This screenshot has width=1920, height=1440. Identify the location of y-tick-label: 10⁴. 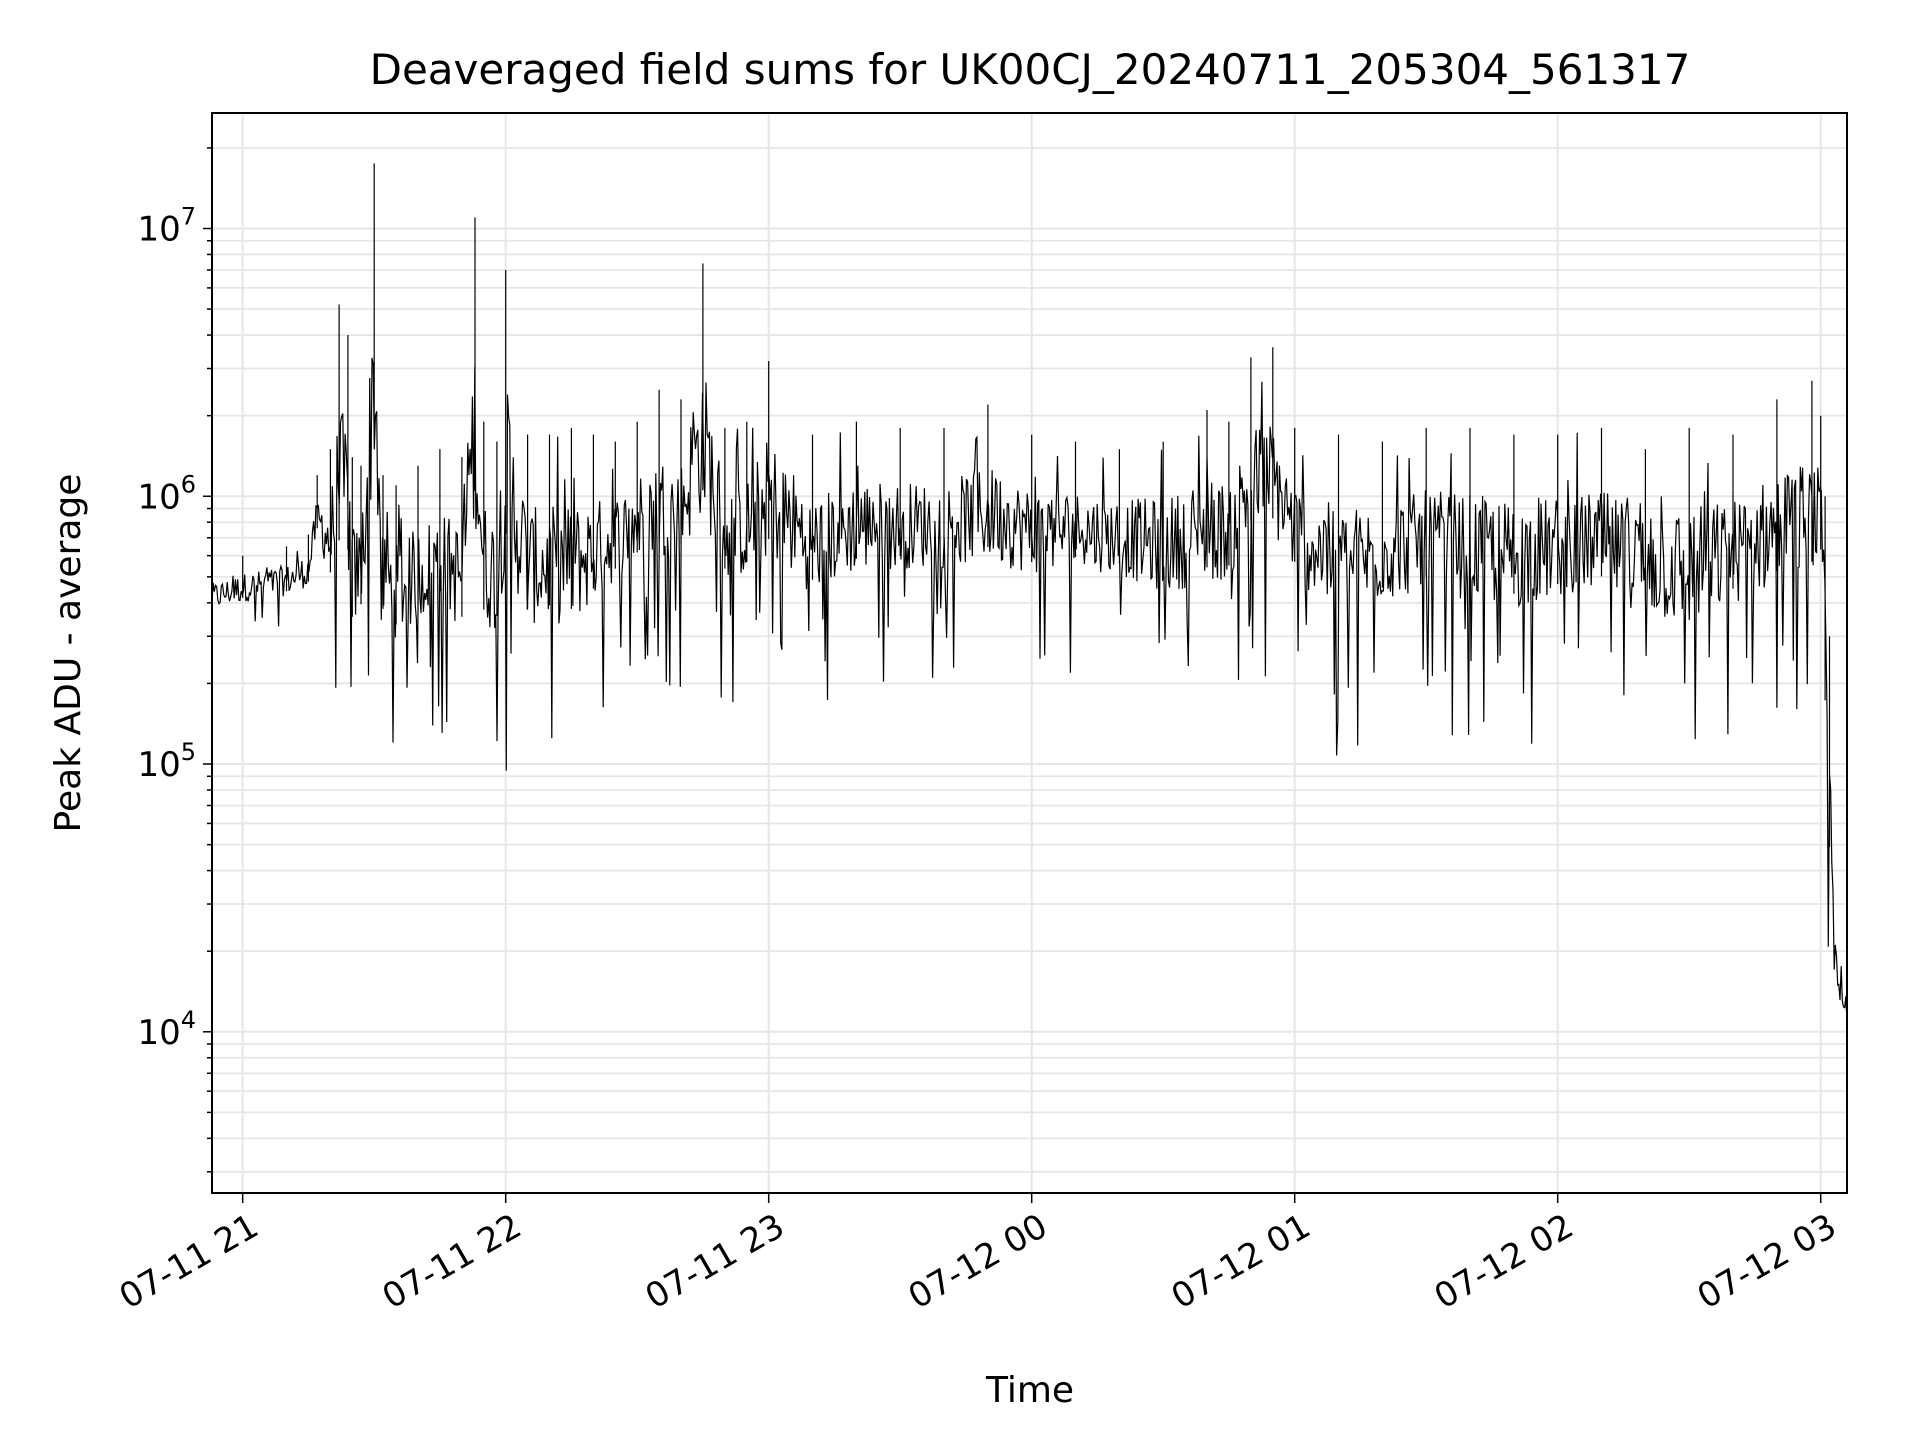
(166, 1029).